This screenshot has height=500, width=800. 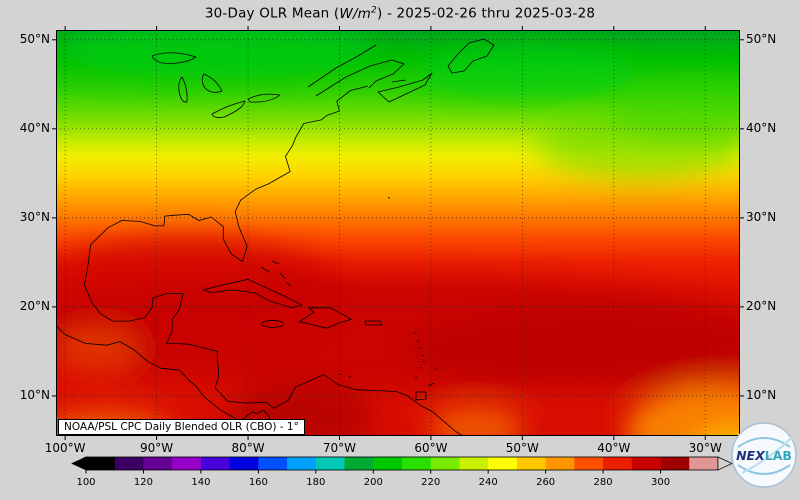 What do you see at coordinates (405, 87) in the screenshot?
I see `coastline-nova-scotia` at bounding box center [405, 87].